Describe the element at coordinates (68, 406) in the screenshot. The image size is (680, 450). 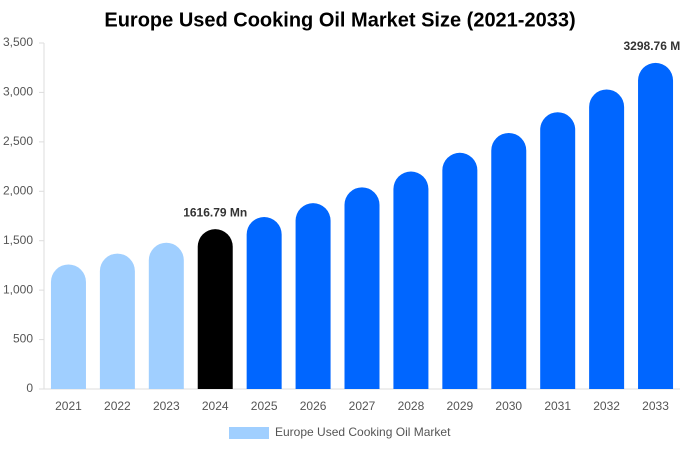
I see `x-tick-label: 2021` at that location.